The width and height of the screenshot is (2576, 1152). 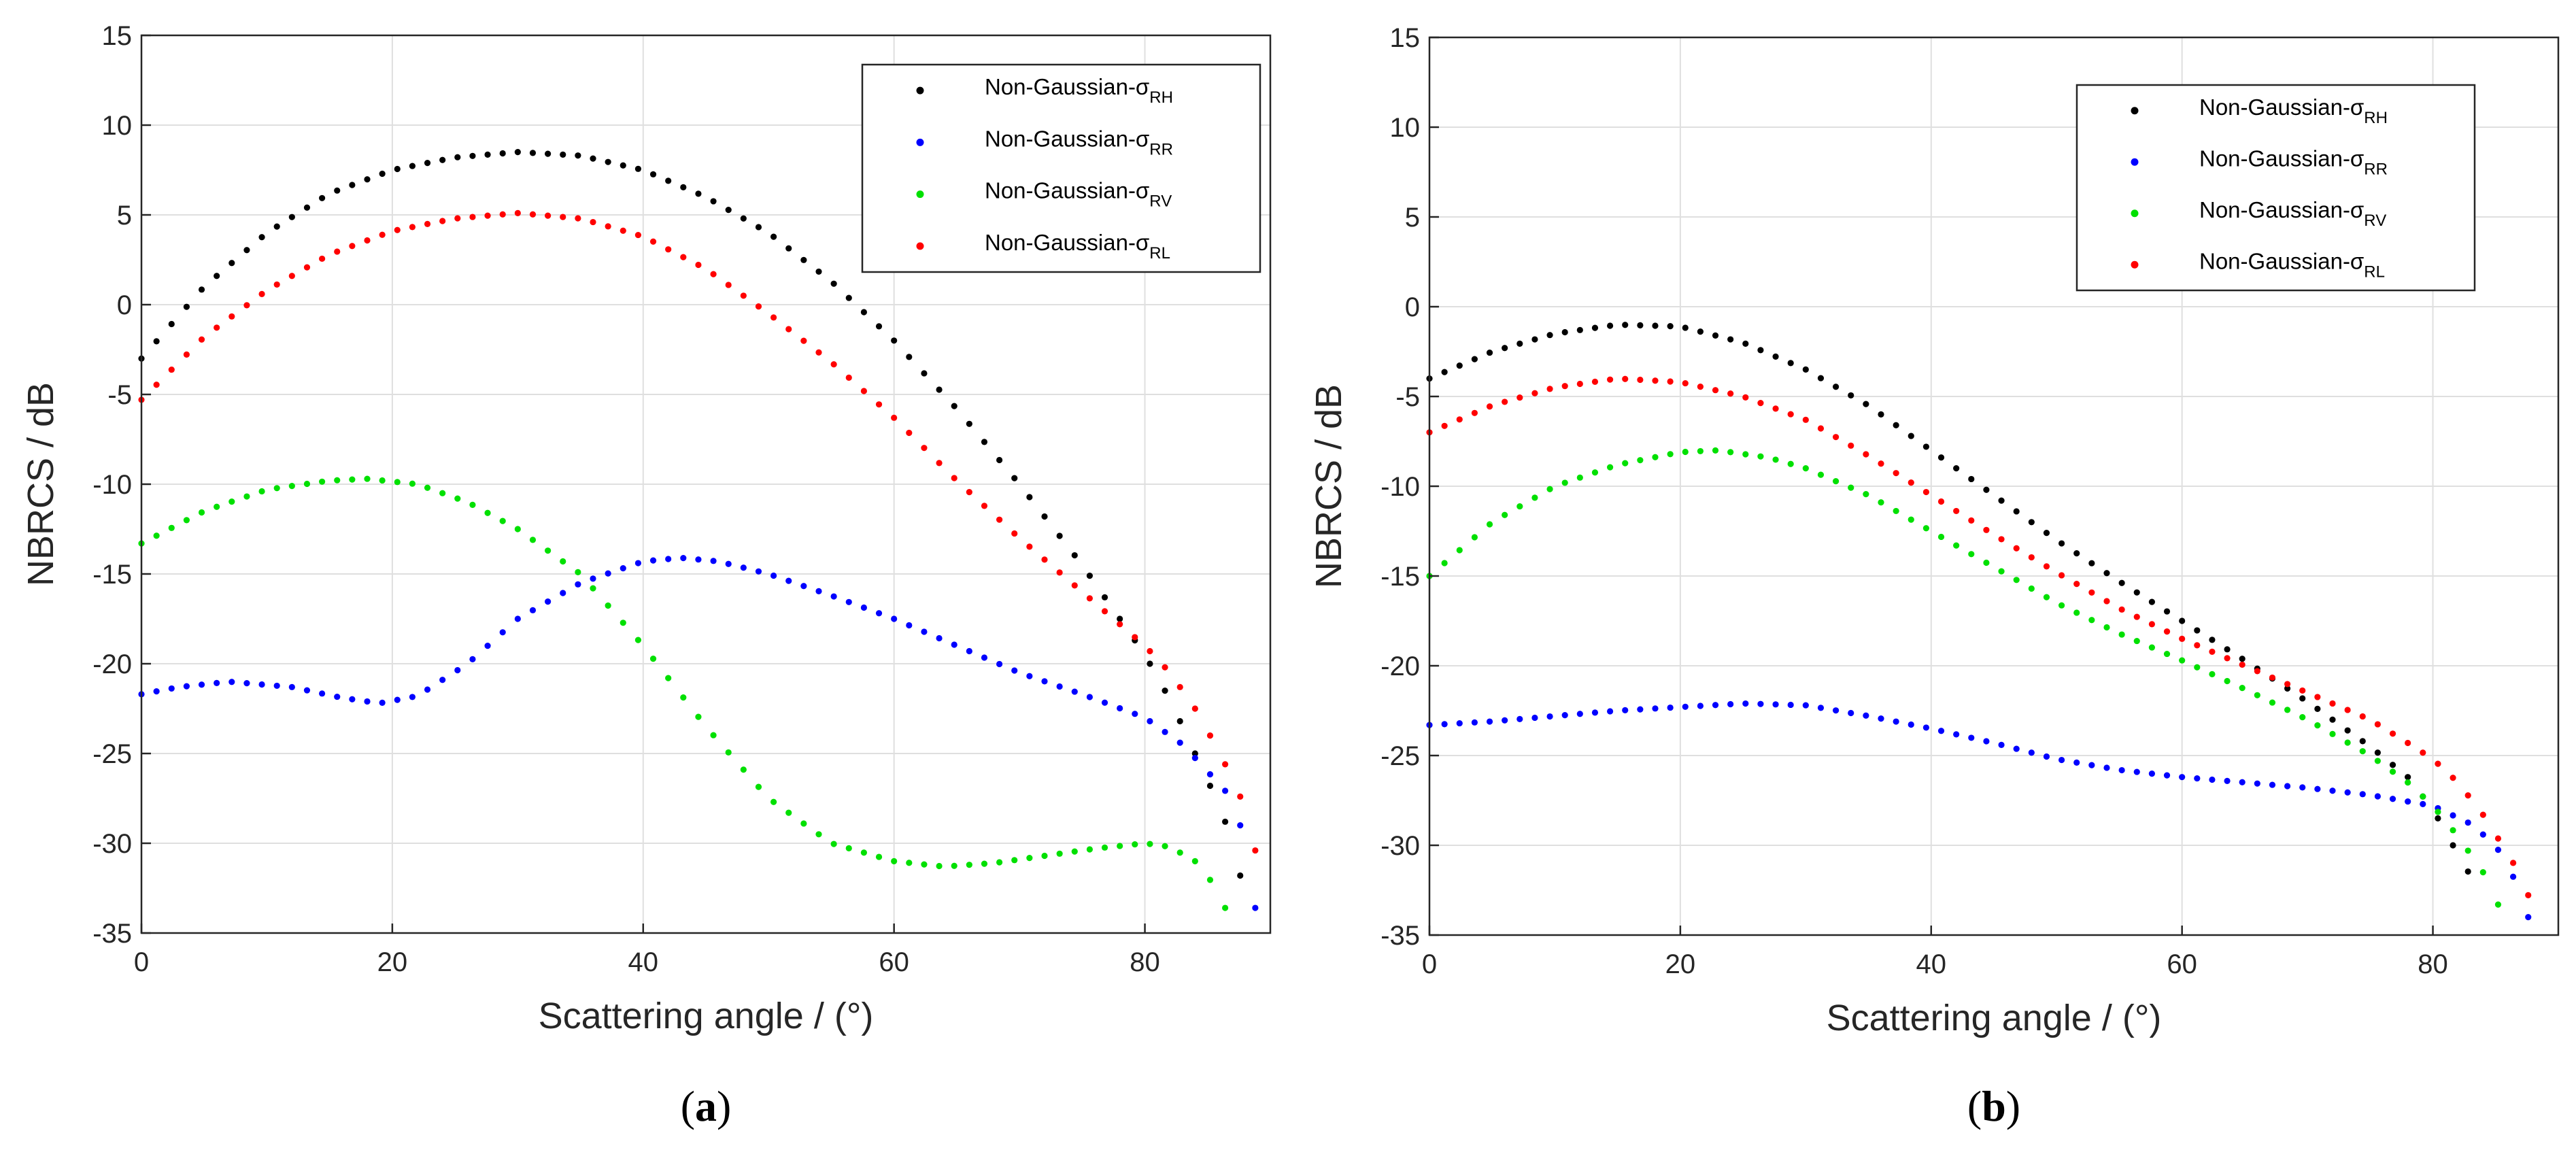 I want to click on chart-b-legend-label-rv: Non-Gaussian-σRV, so click(x=2292, y=214).